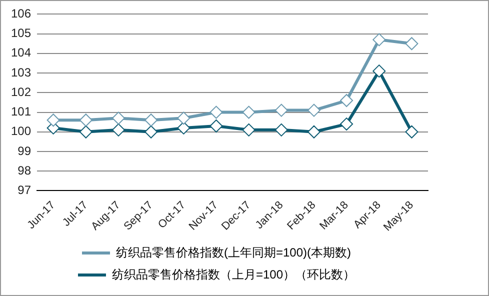  I want to click on y-tick-label: 99, so click(25, 151).